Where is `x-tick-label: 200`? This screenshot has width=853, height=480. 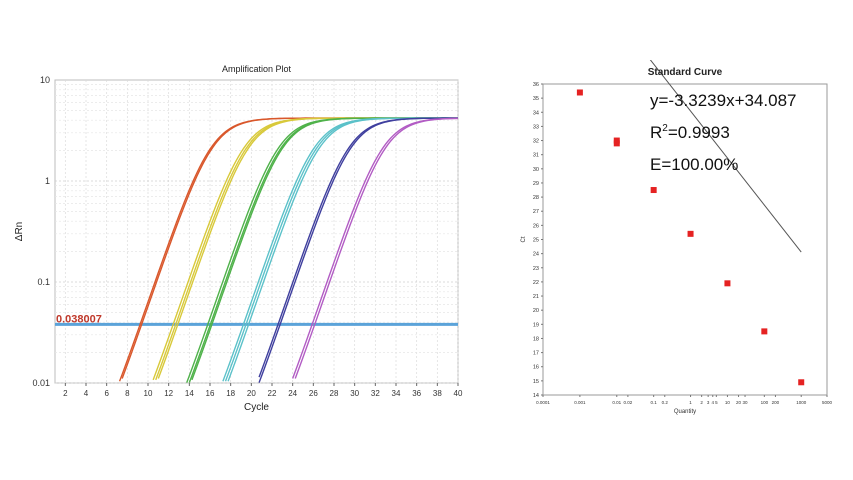
x-tick-label: 200 is located at coordinates (776, 402).